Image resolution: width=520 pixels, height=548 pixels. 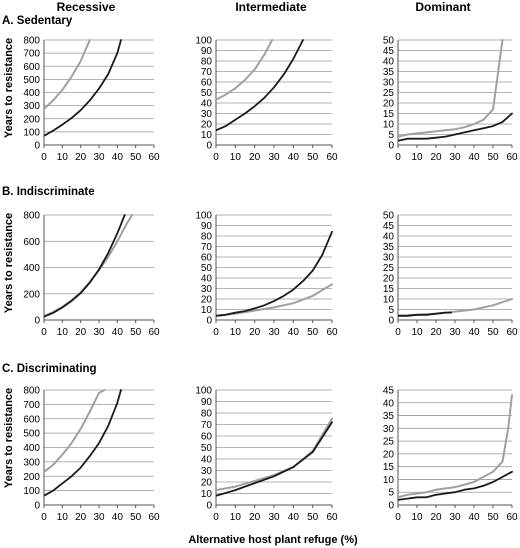 I want to click on y-tick-label: 700, so click(x=31, y=405).